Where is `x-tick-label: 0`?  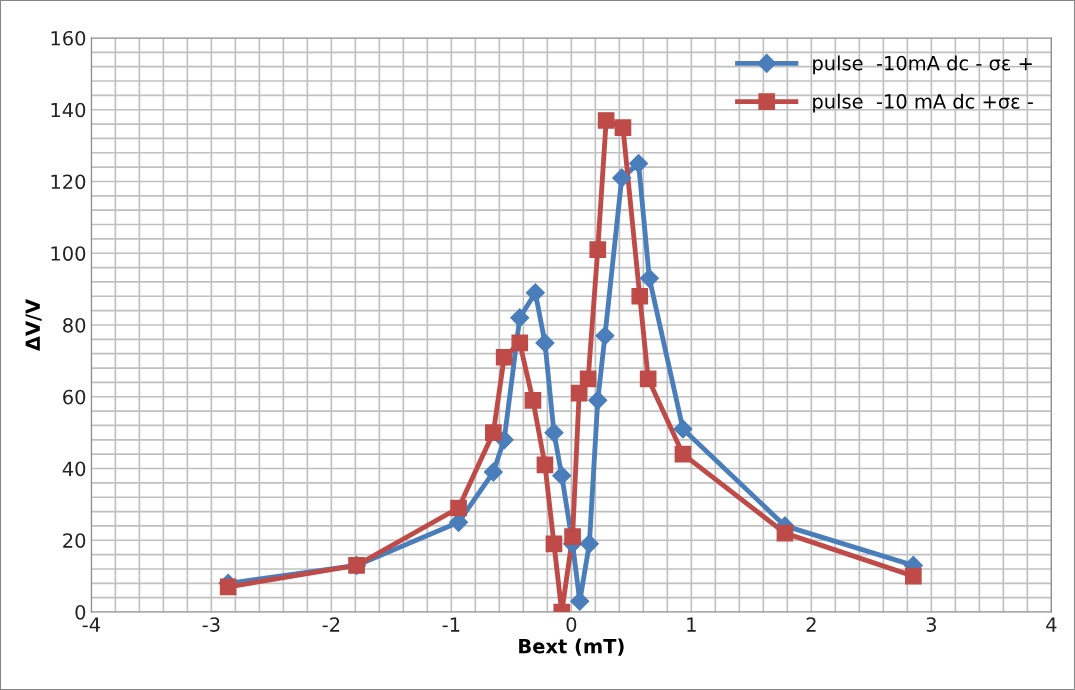 x-tick-label: 0 is located at coordinates (571, 624).